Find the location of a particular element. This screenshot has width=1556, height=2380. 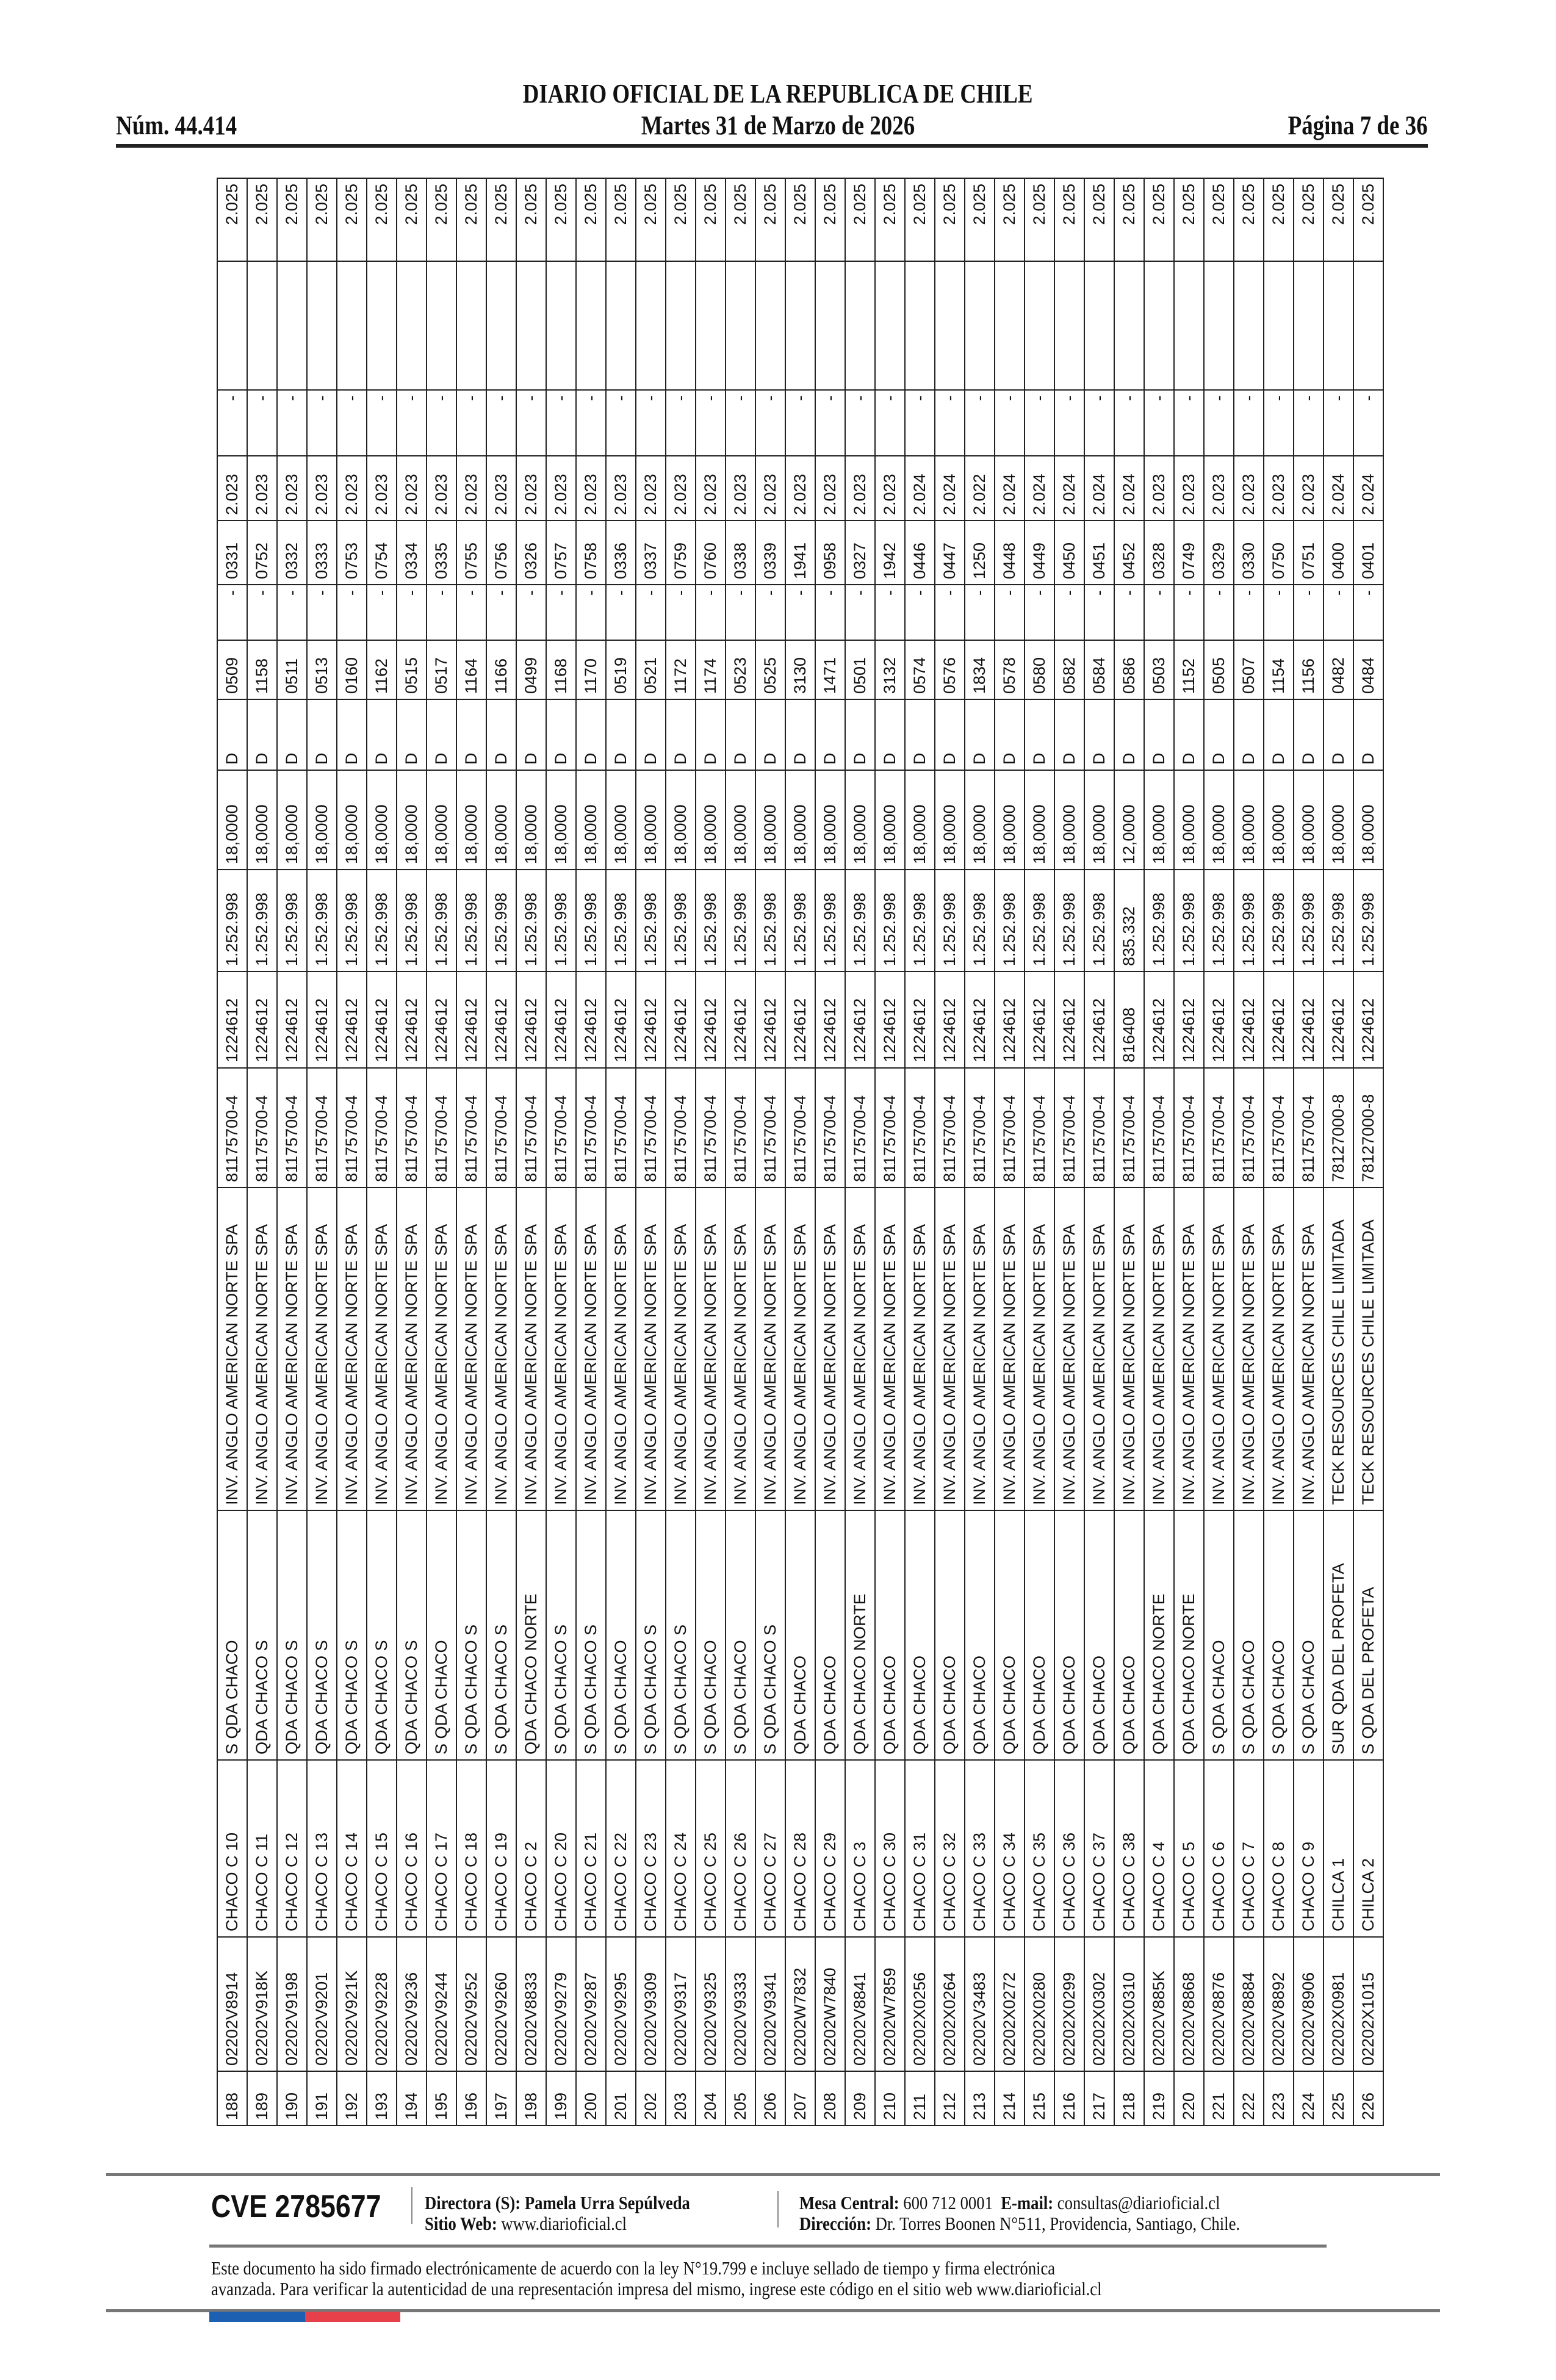

concession-code-cell: 02202X0299 is located at coordinates (1069, 2004).